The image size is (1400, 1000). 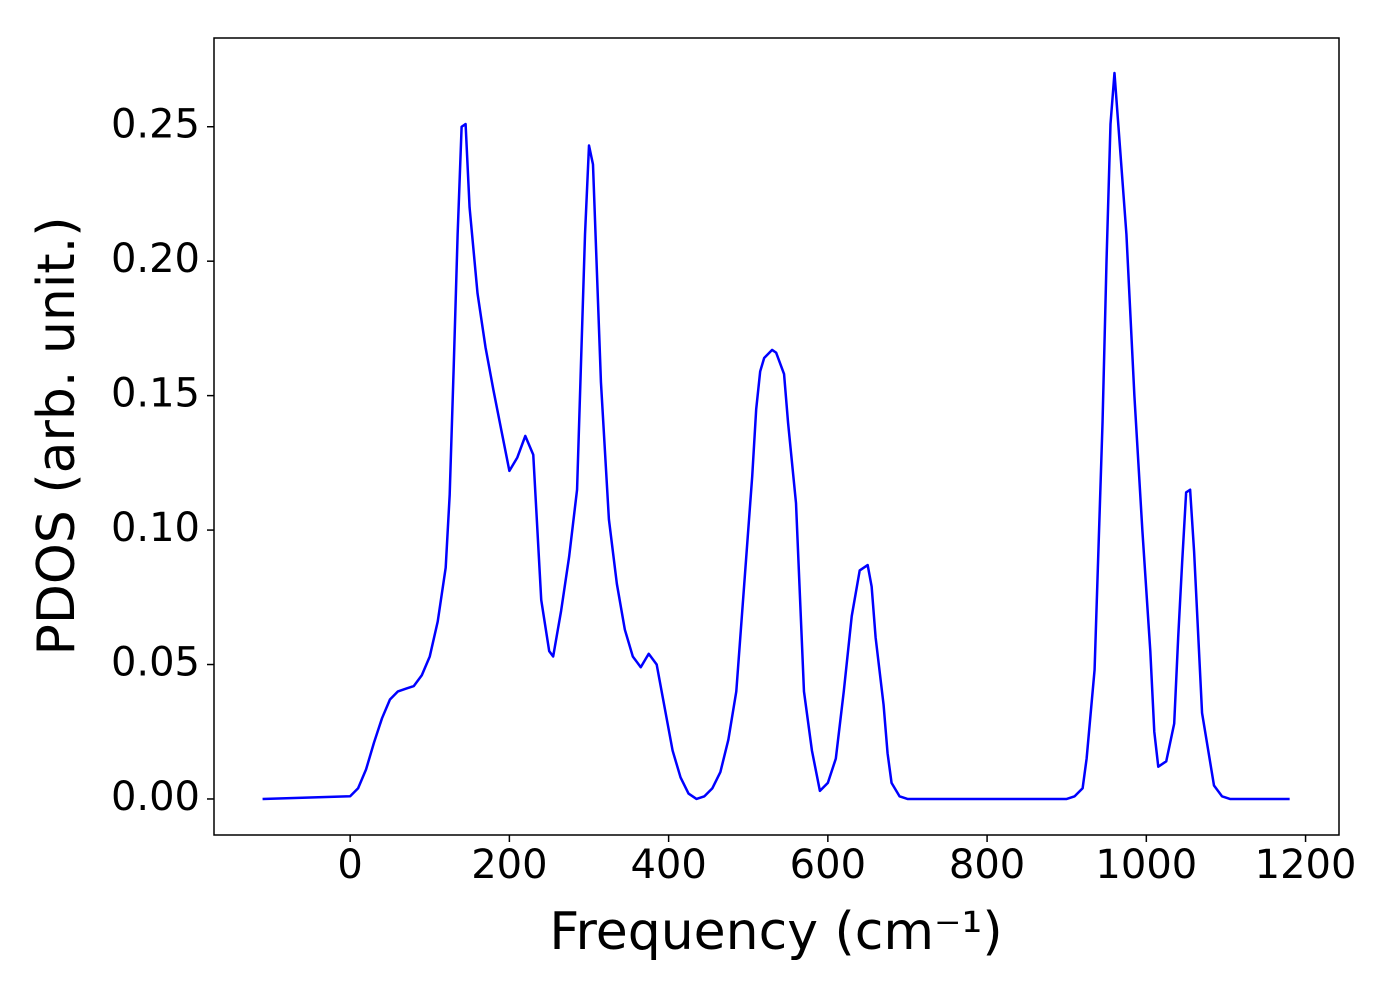 What do you see at coordinates (155, 394) in the screenshot?
I see `y-tick-label: 0.15` at bounding box center [155, 394].